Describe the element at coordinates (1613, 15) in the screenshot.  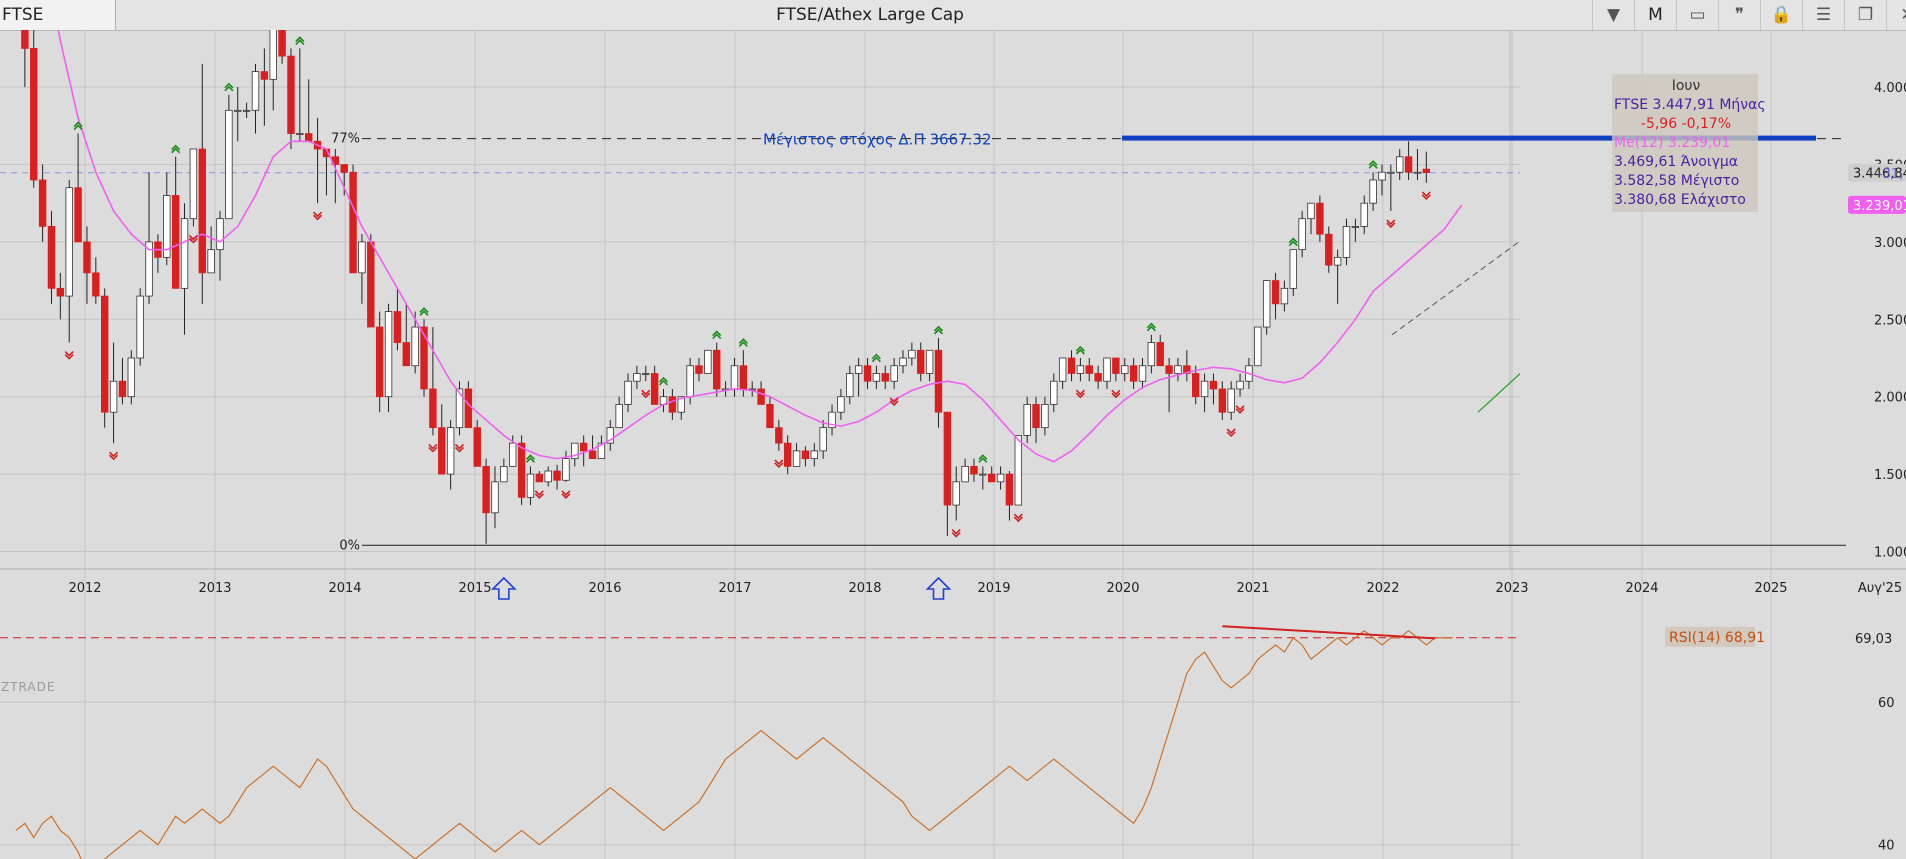
I see `dropdown-button: ▼` at that location.